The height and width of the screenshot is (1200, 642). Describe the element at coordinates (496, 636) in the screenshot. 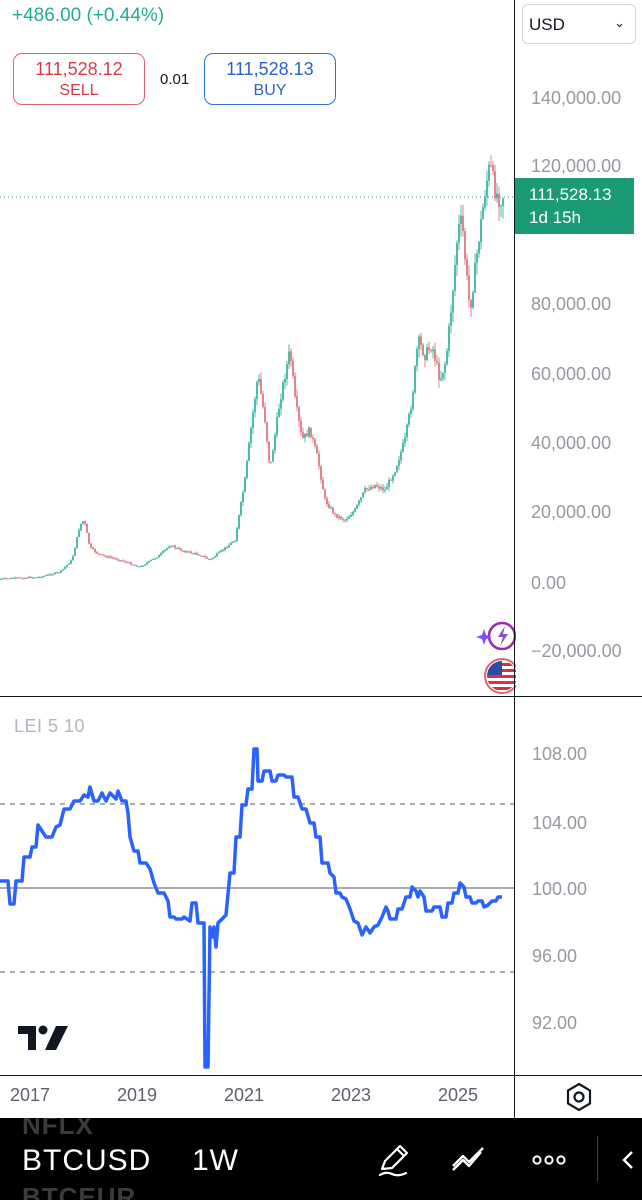

I see `ai-spark-icon` at that location.